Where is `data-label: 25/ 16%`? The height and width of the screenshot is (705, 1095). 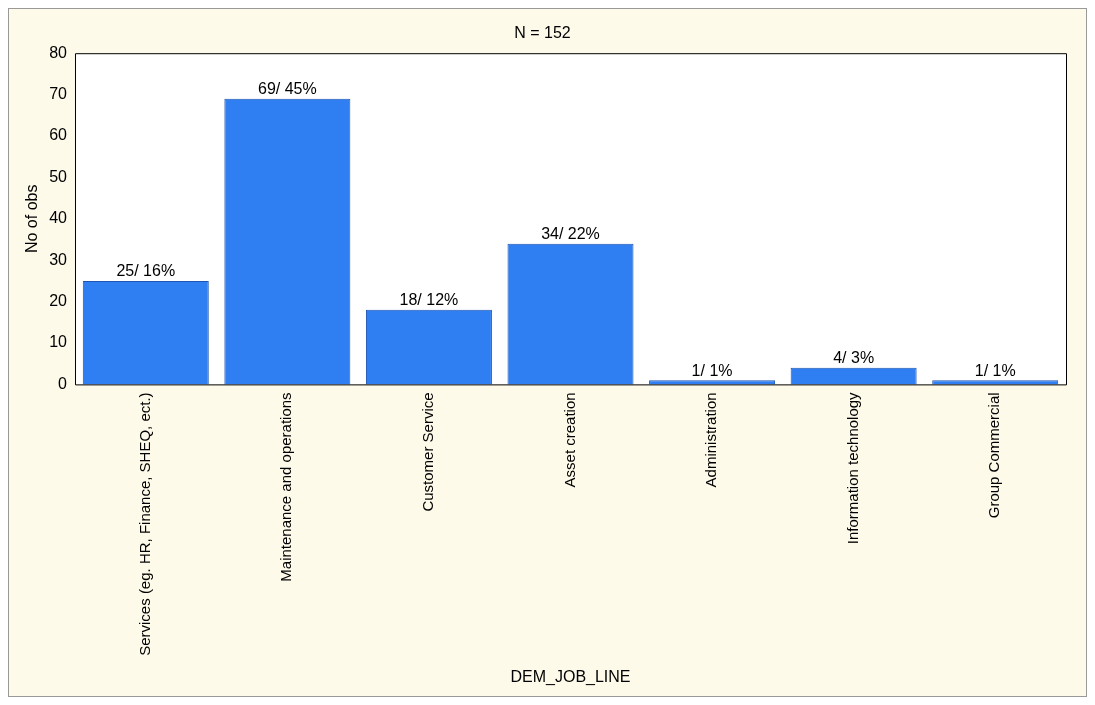 data-label: 25/ 16% is located at coordinates (146, 271).